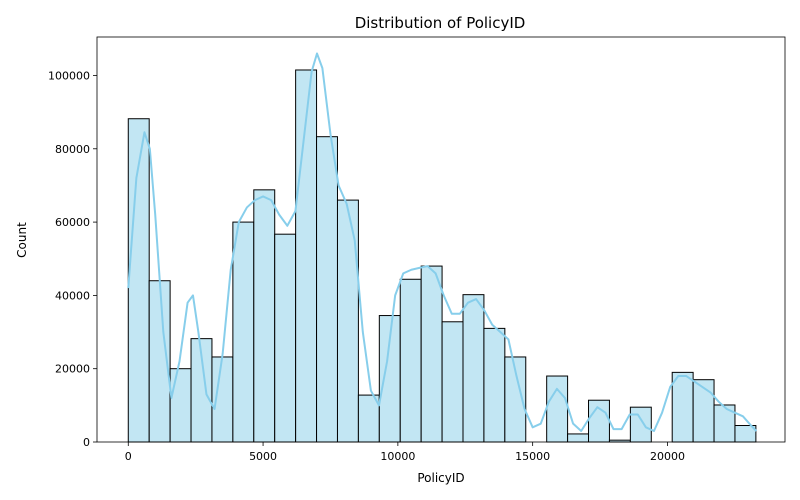  Describe the element at coordinates (440, 478) in the screenshot. I see `x-axis-label: PolicyID` at that location.